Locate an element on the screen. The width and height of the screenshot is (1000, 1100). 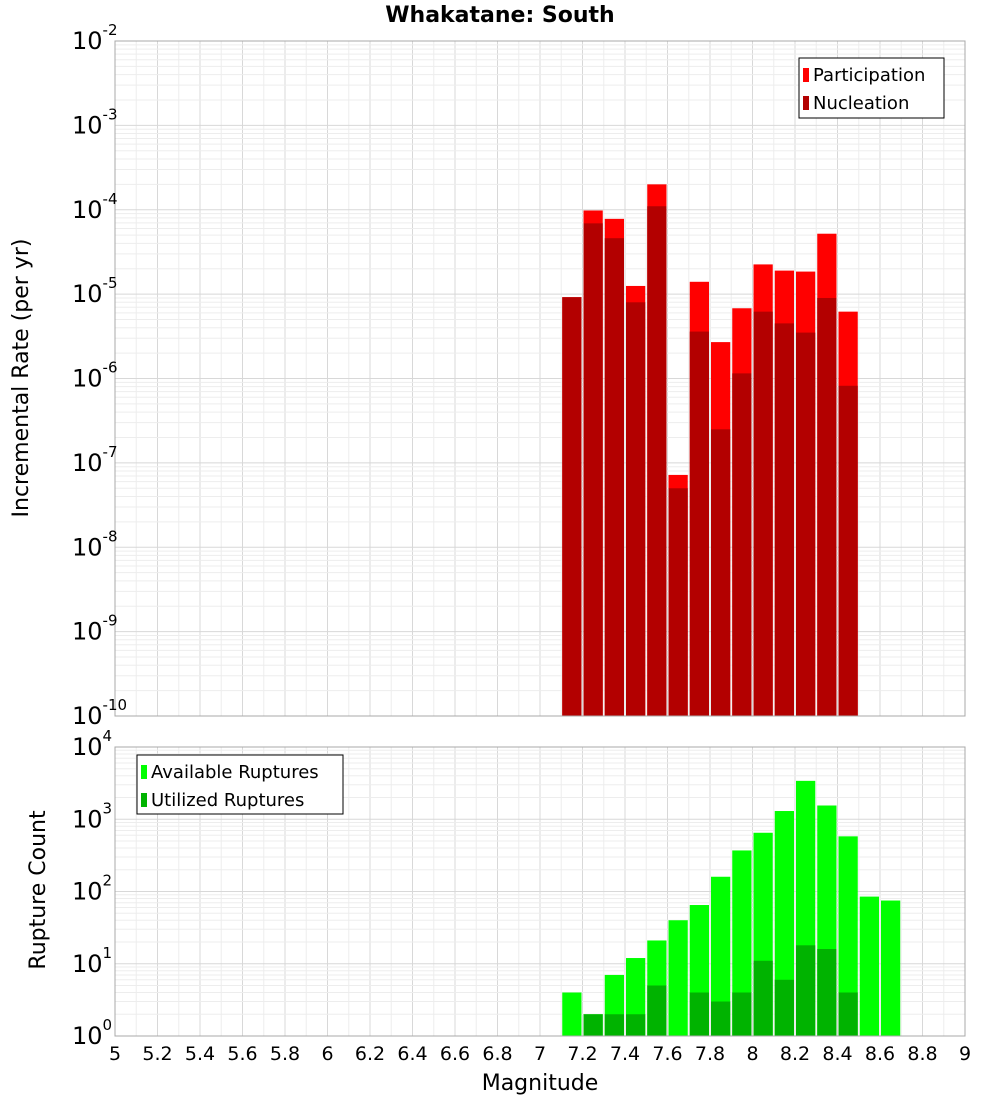
y-tick-label: 10² is located at coordinates (92, 889).